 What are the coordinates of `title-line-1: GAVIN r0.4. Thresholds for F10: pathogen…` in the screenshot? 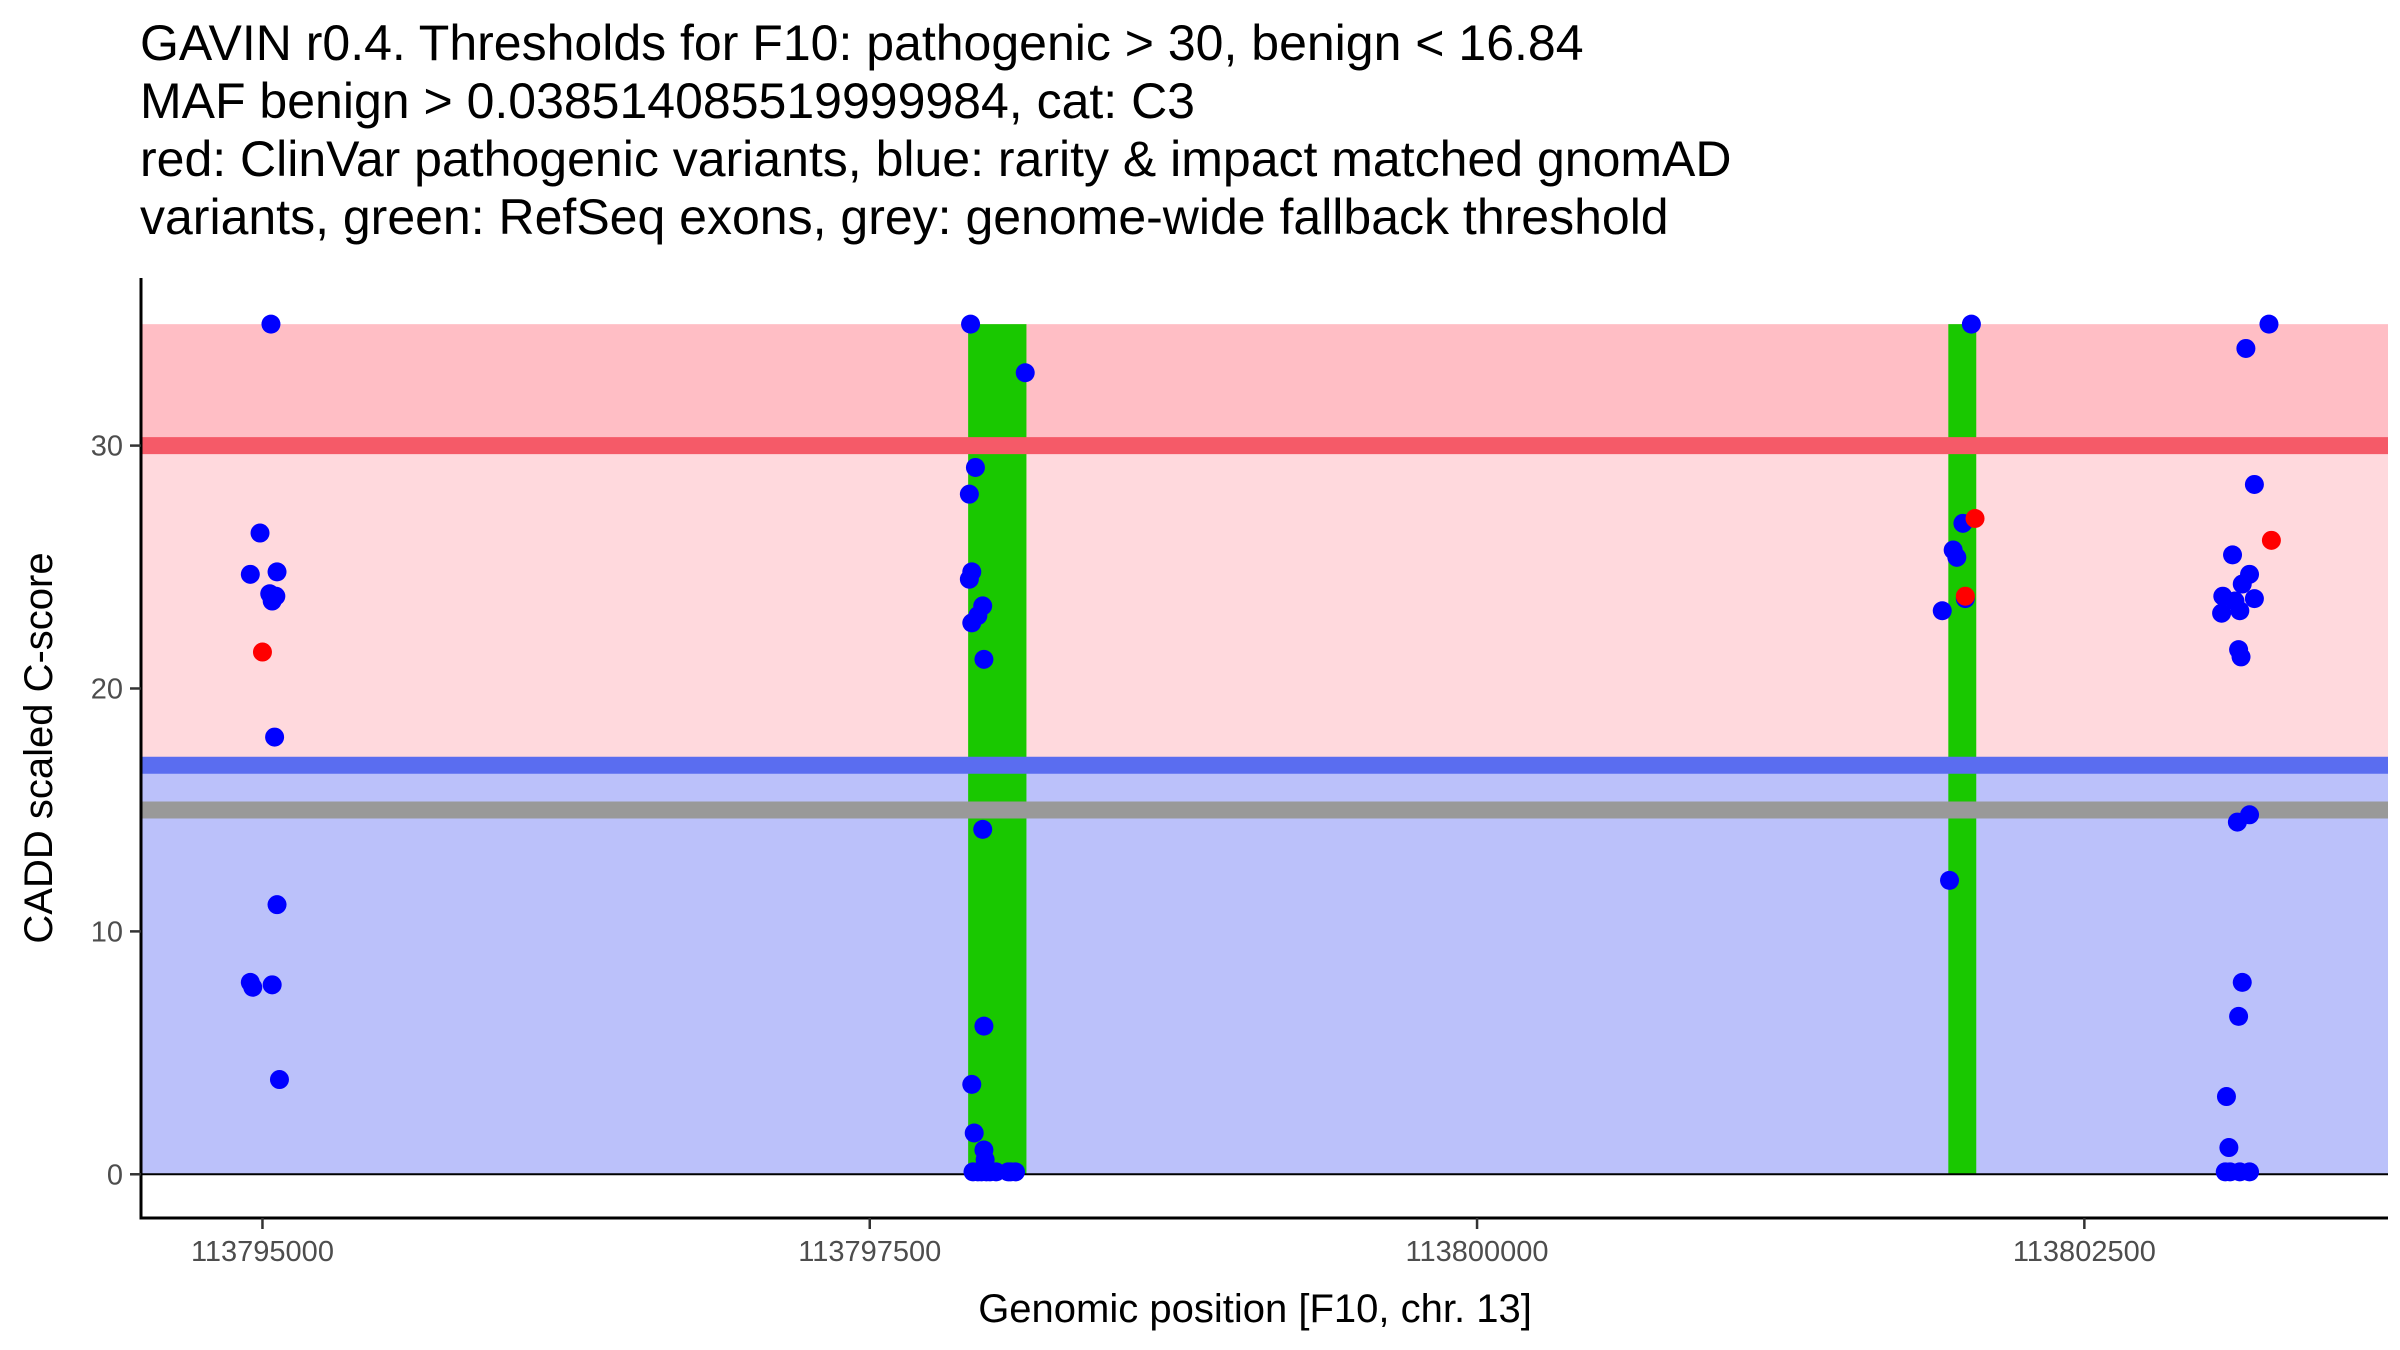 It's located at (862, 43).